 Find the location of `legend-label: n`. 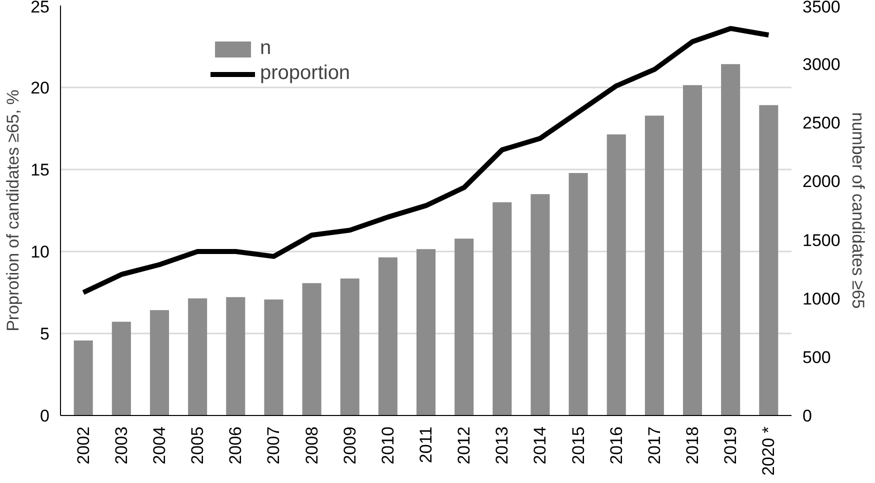

legend-label: n is located at coordinates (266, 48).